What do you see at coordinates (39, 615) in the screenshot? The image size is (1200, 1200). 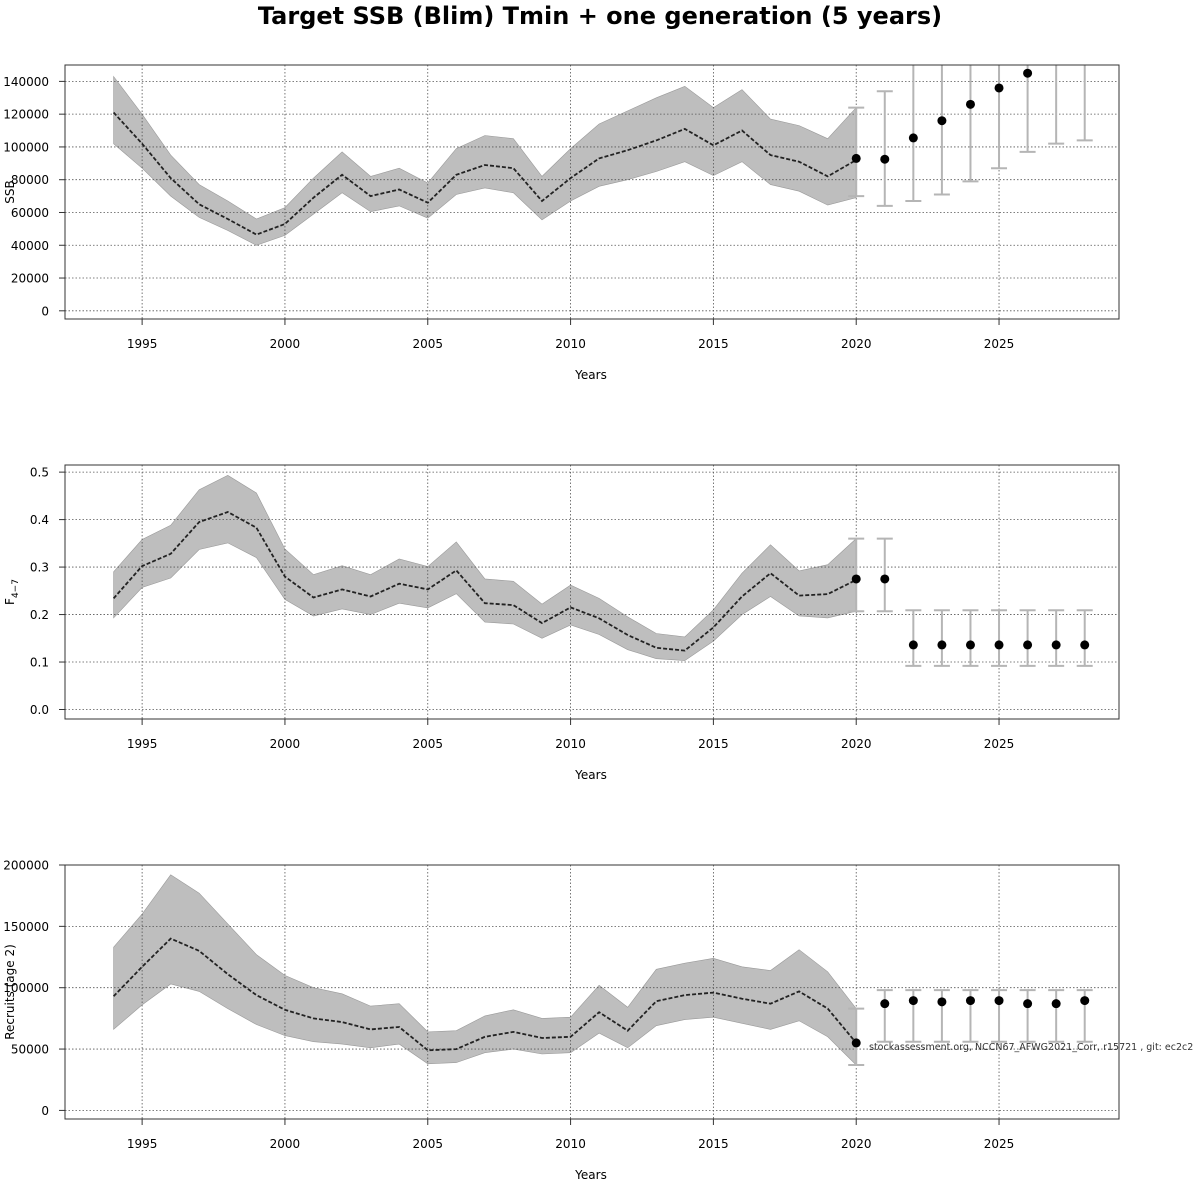 I see `fbar-ytick-label: 0.2` at bounding box center [39, 615].